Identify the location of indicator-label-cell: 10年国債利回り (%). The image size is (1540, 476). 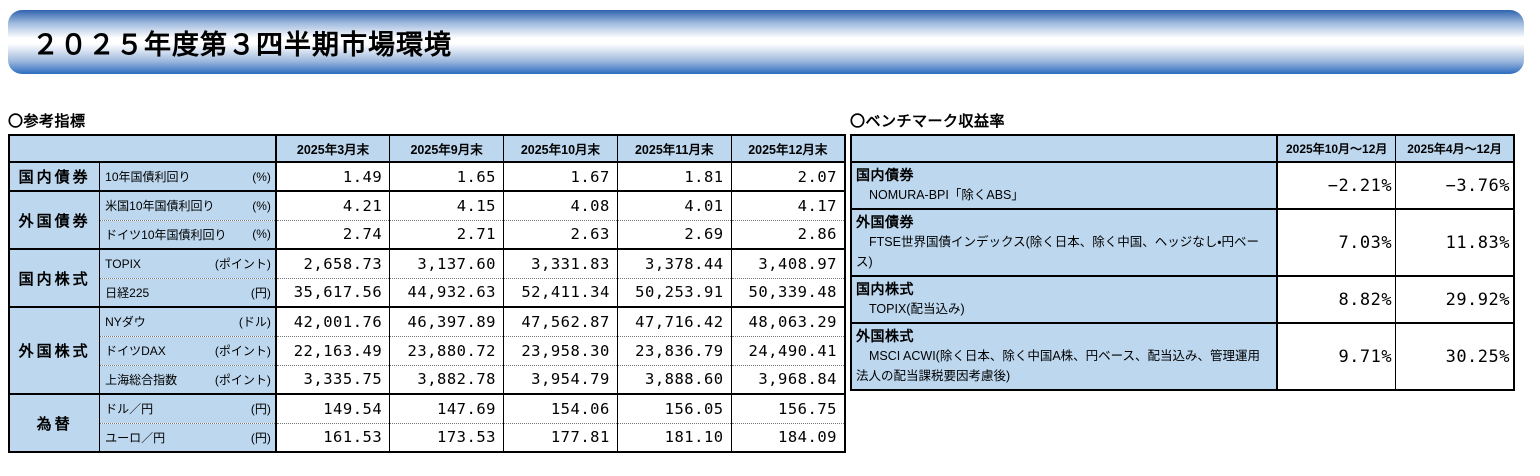
(187, 176).